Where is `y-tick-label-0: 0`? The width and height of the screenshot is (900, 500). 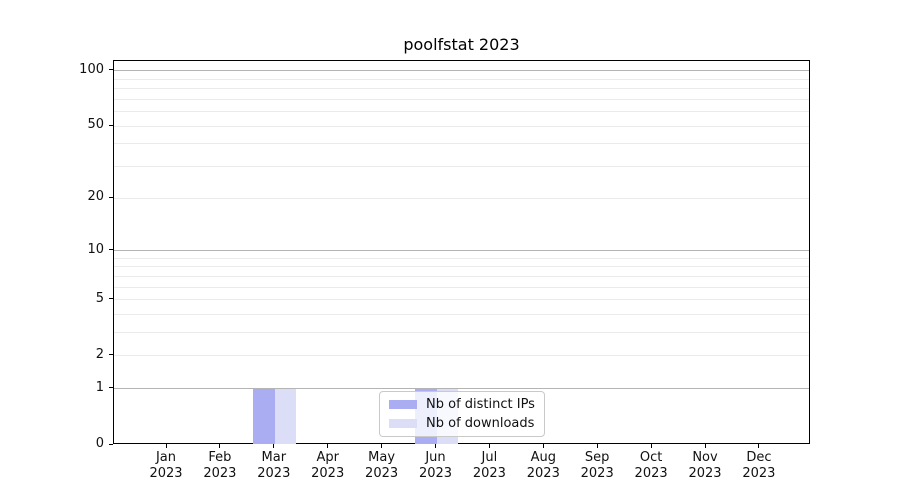 y-tick-label-0: 0 is located at coordinates (99, 443).